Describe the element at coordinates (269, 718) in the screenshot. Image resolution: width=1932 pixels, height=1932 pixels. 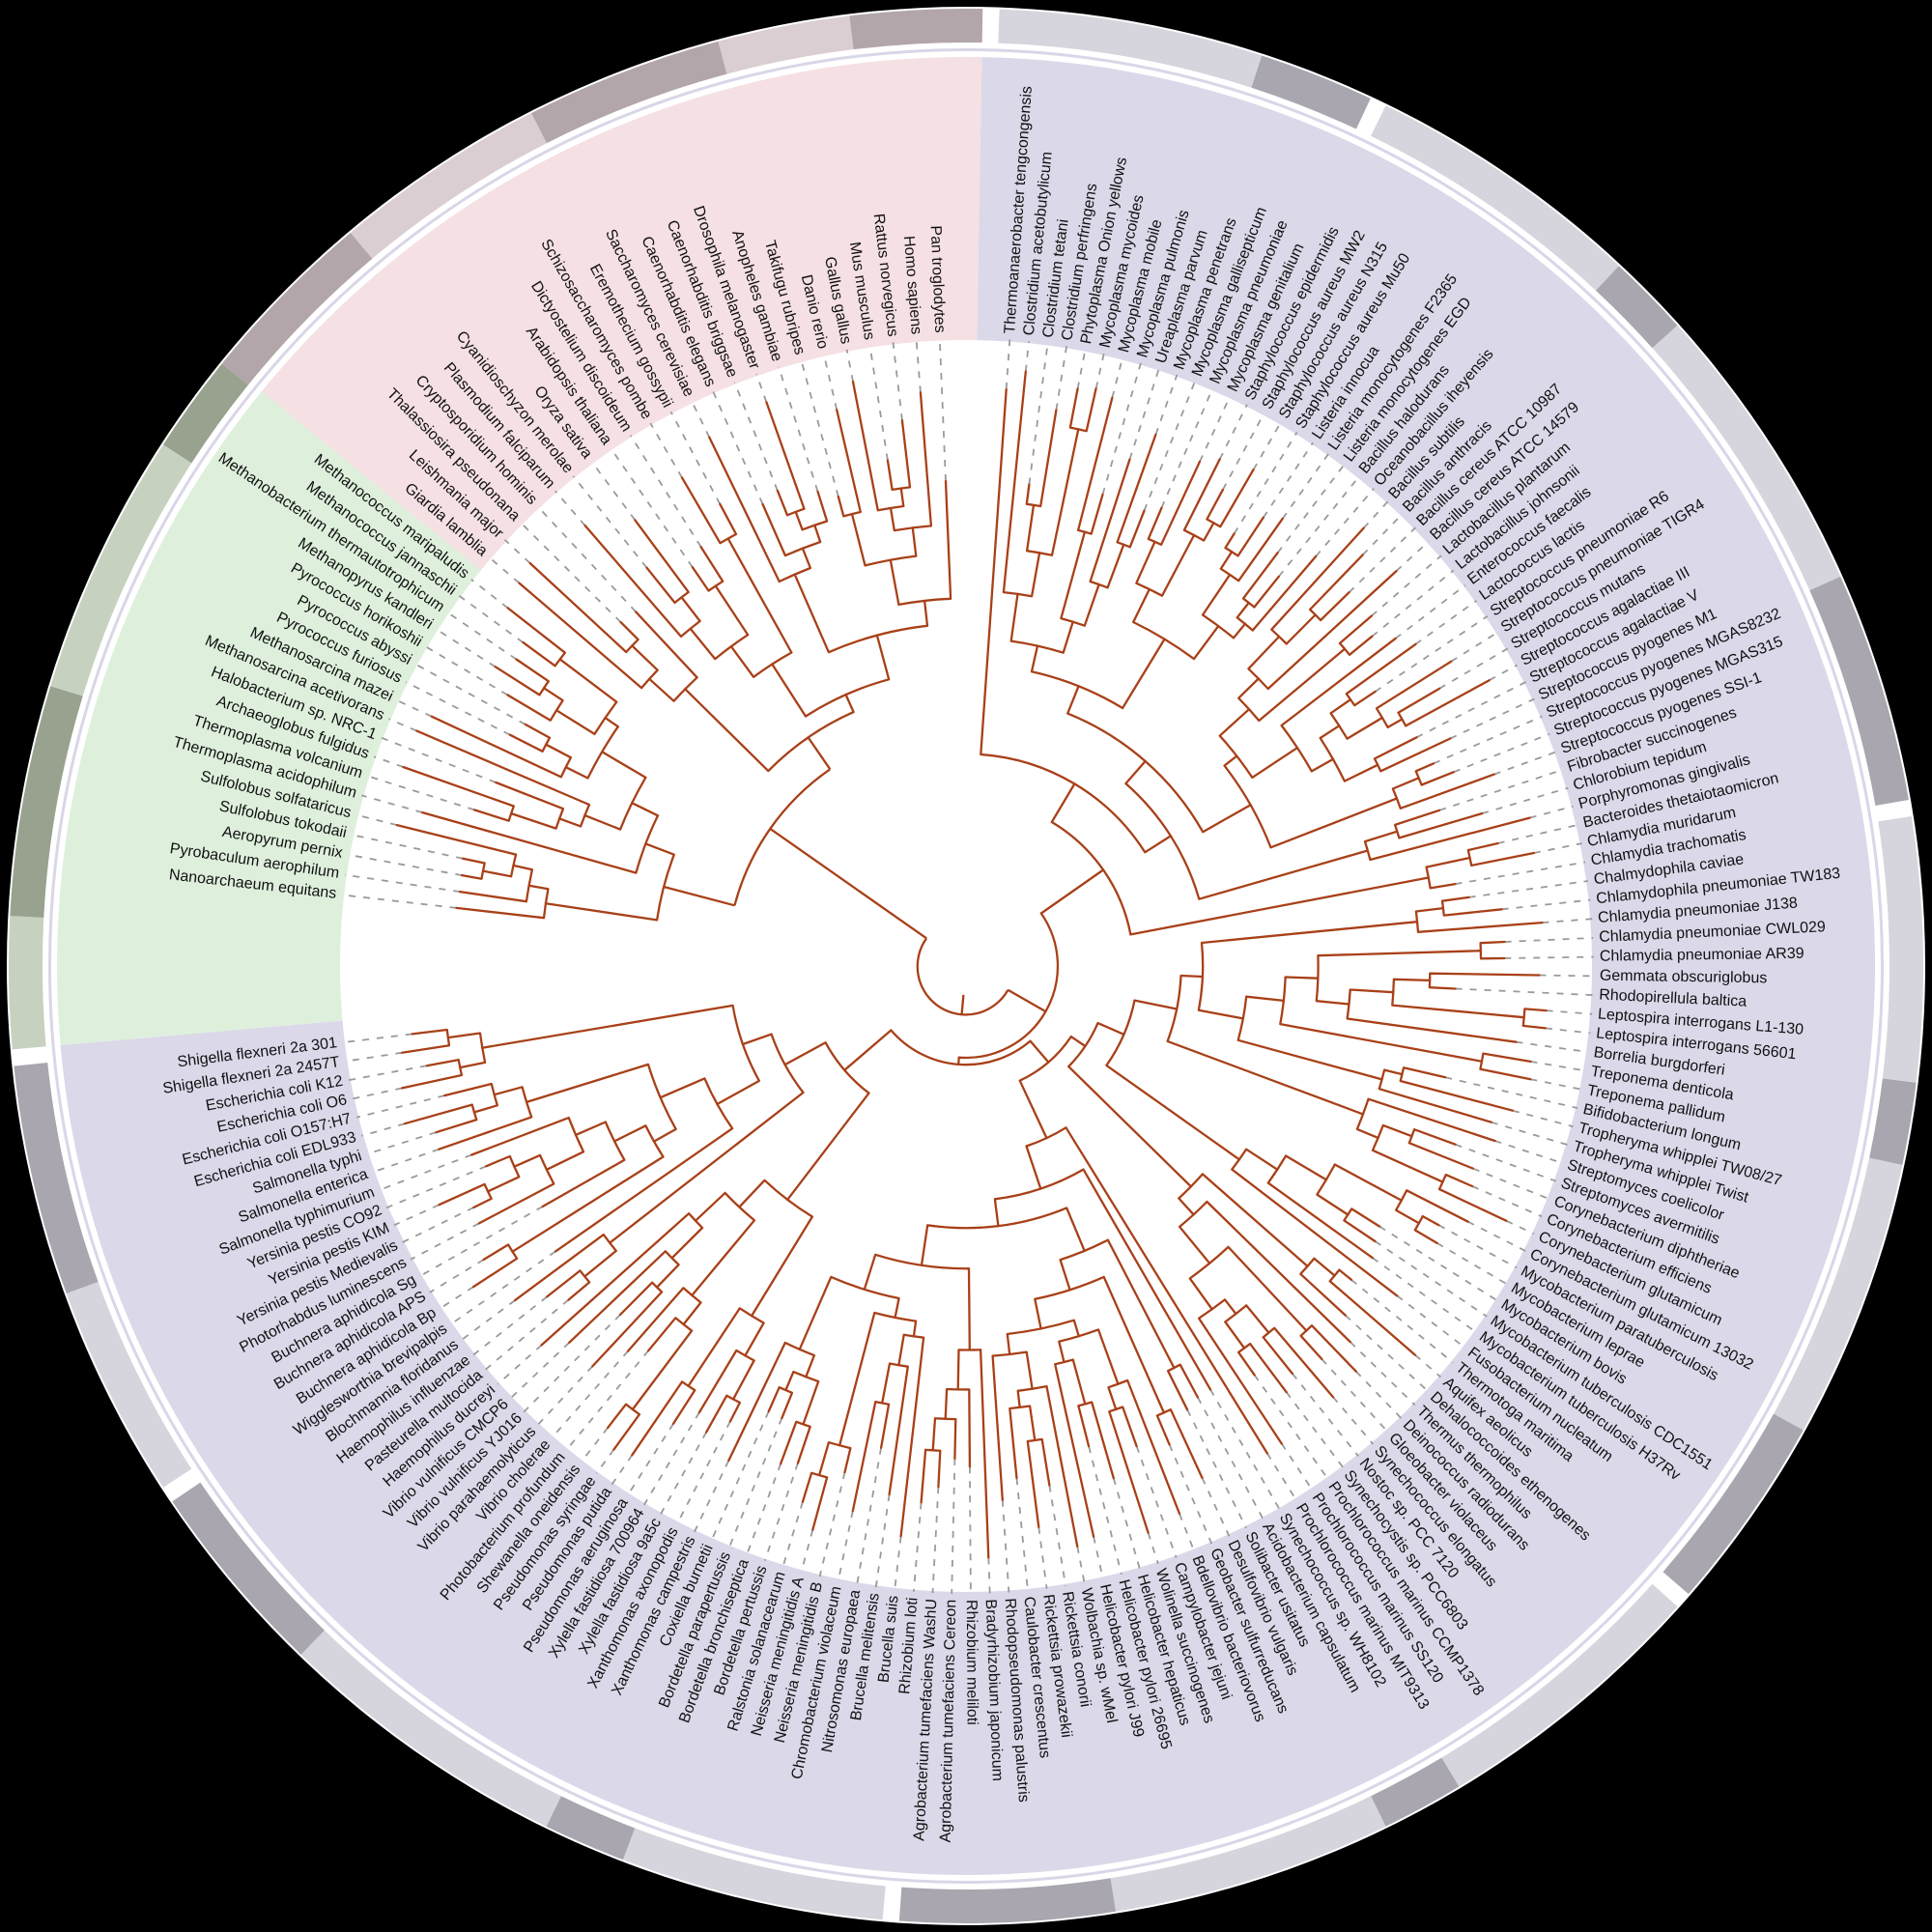
I see `domain-sector-archaea` at that location.